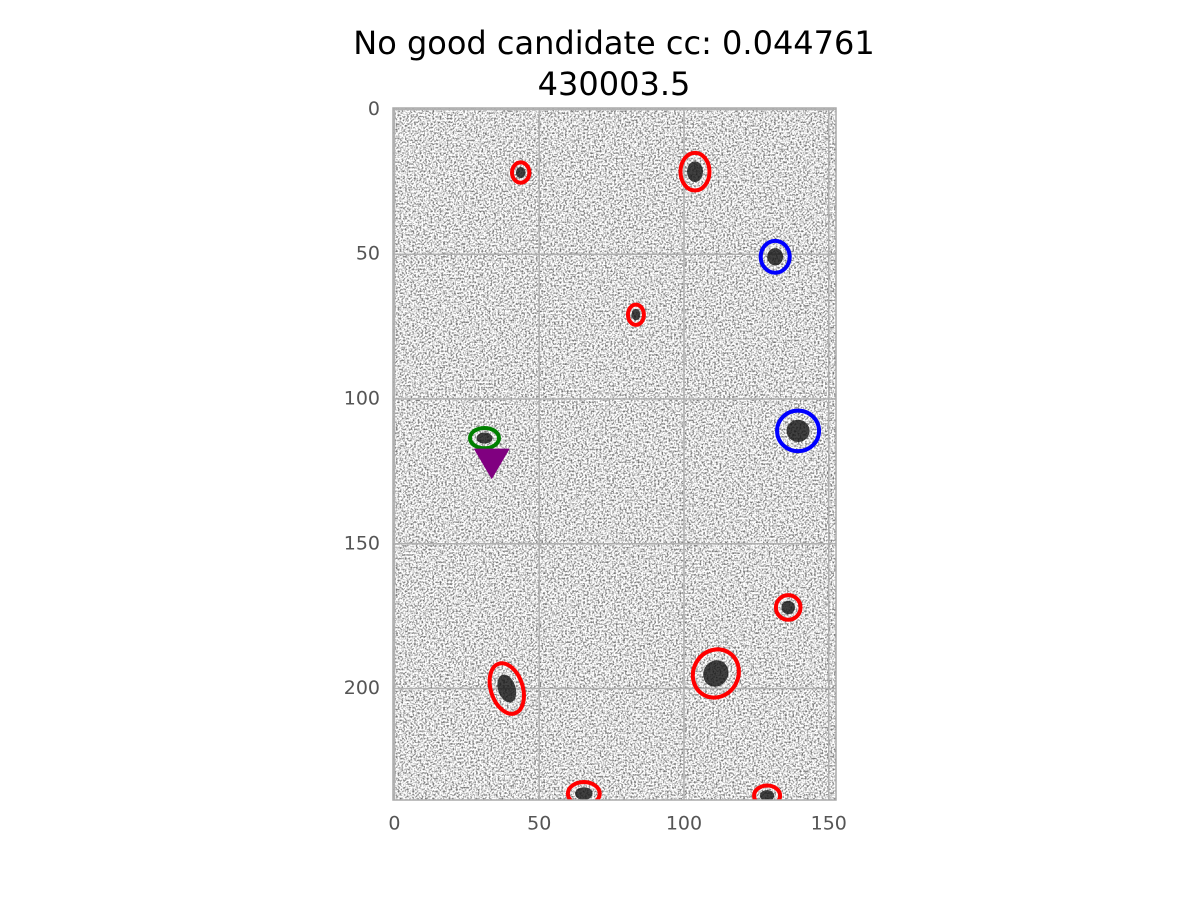 The width and height of the screenshot is (1200, 900). What do you see at coordinates (491, 464) in the screenshot?
I see `triangle-marker` at bounding box center [491, 464].